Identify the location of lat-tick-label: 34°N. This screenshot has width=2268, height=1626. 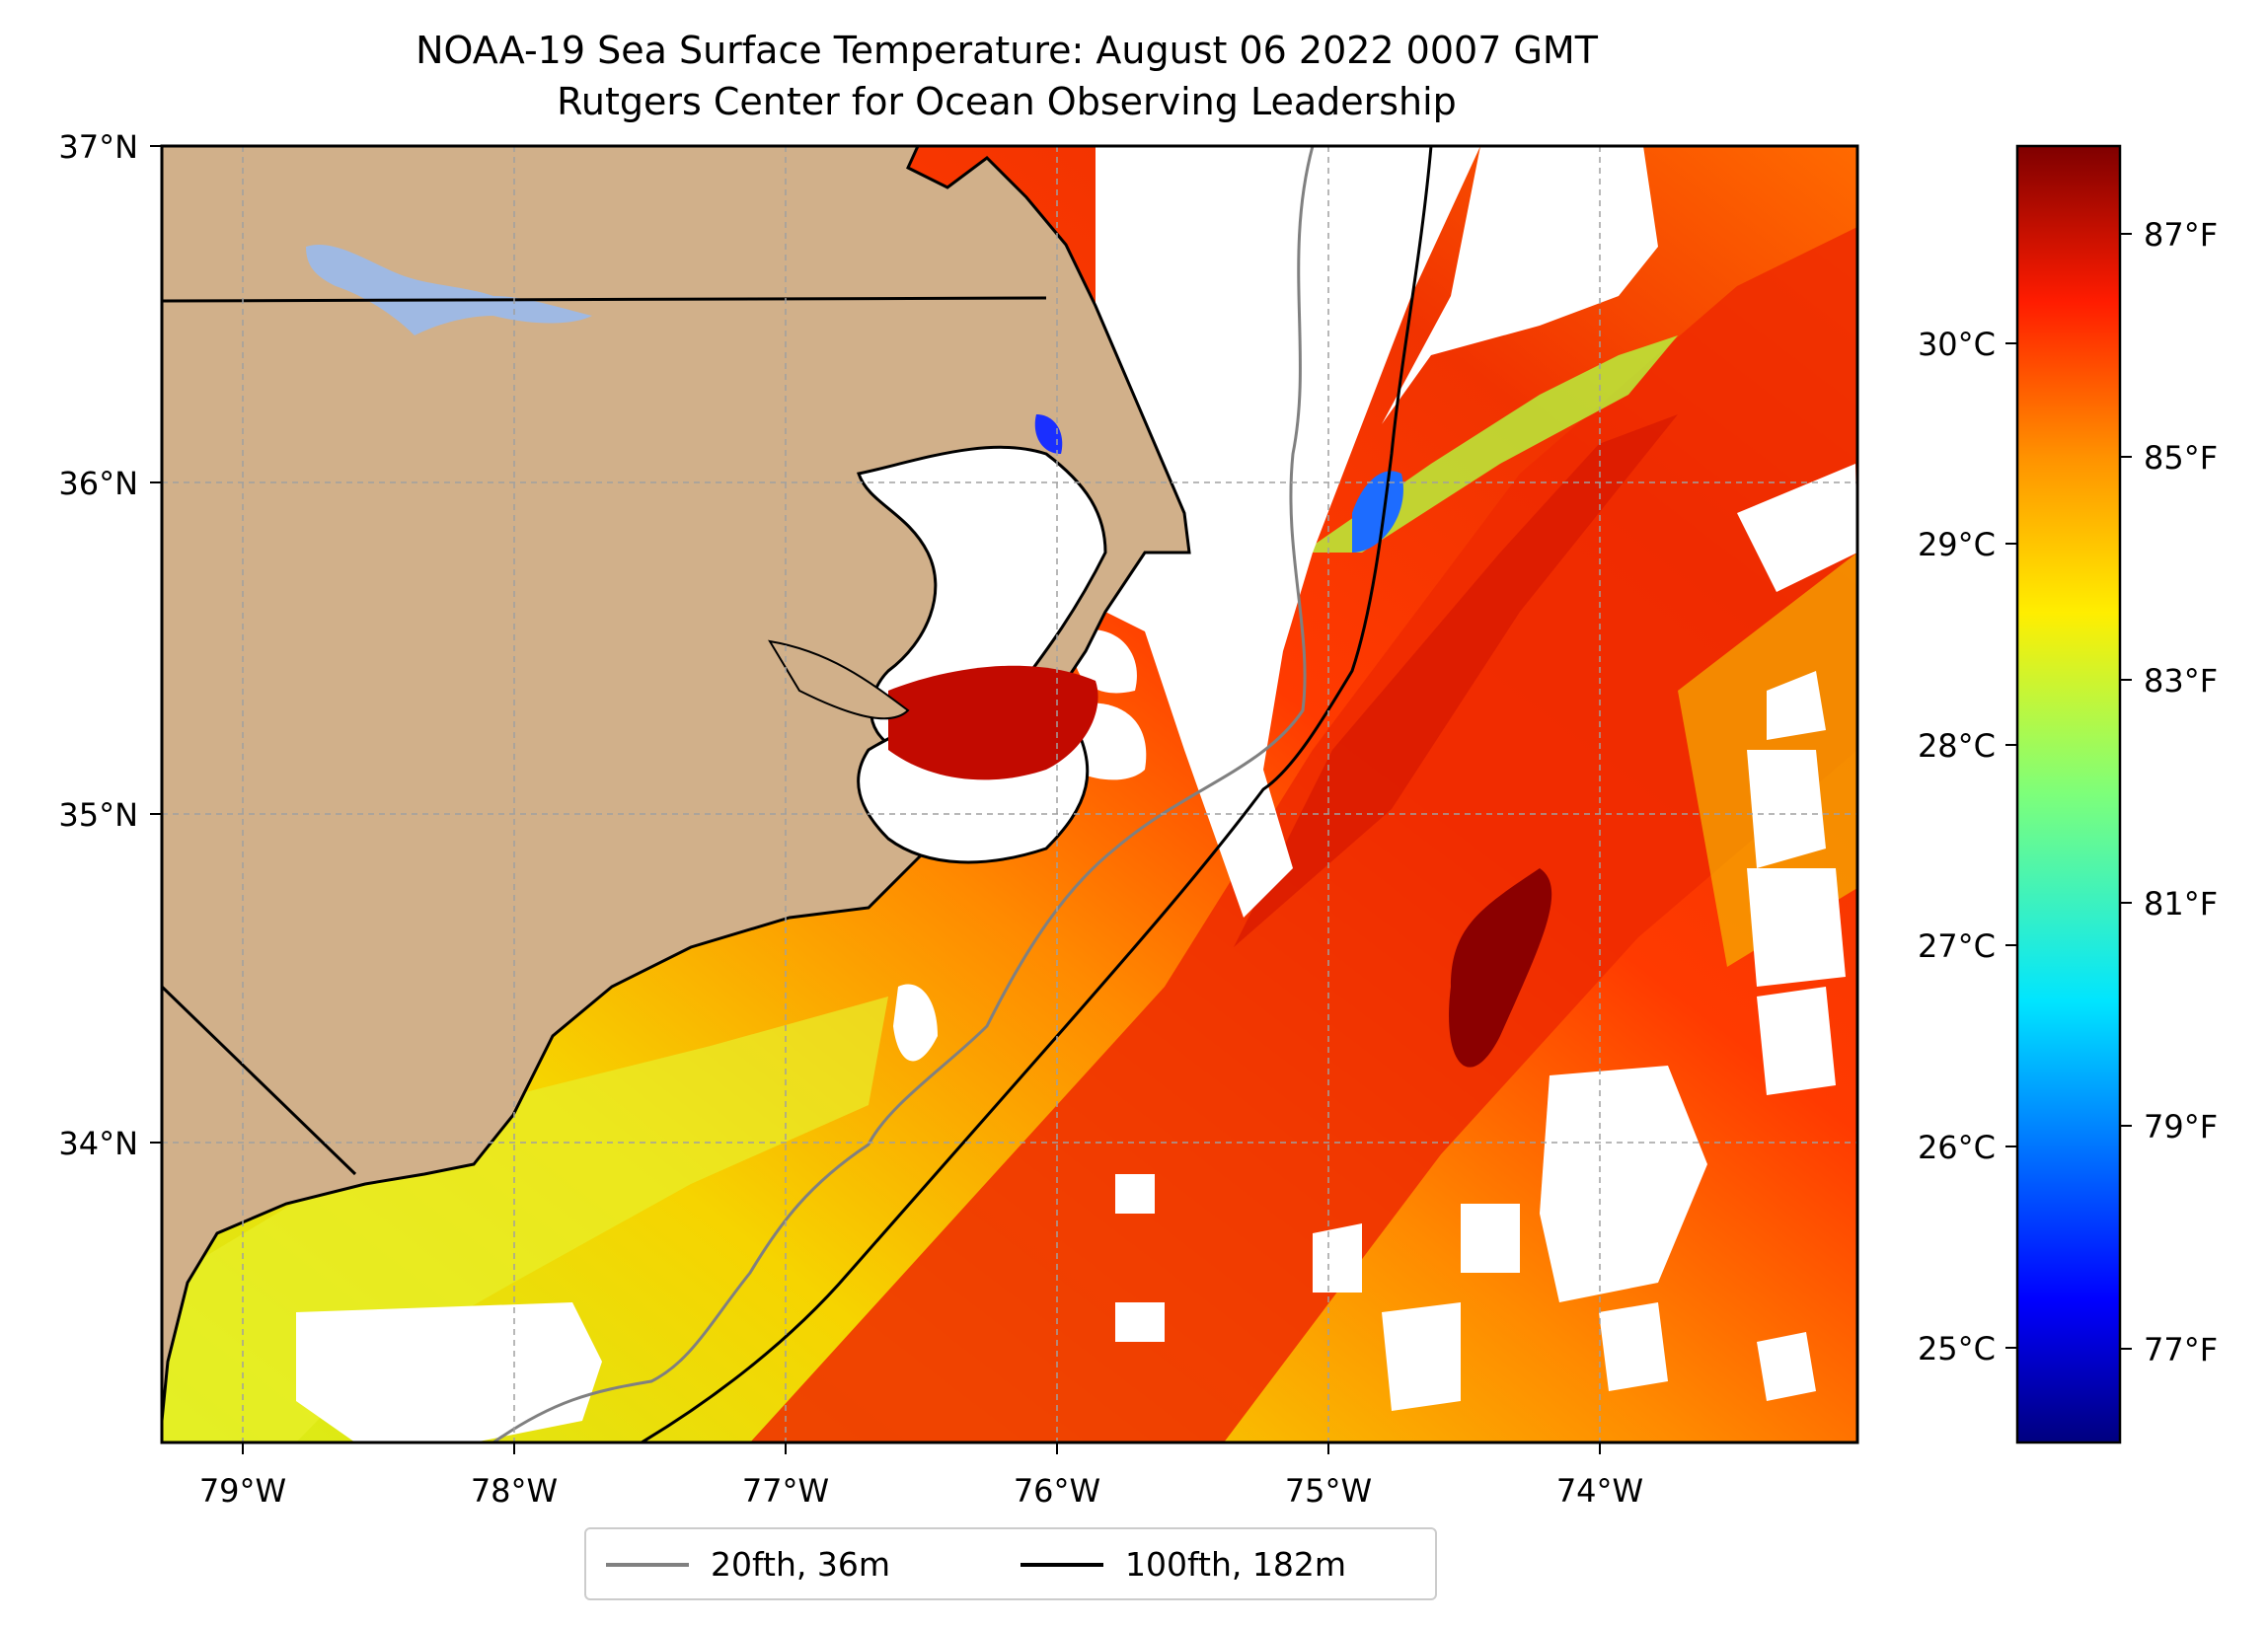
(98, 1143).